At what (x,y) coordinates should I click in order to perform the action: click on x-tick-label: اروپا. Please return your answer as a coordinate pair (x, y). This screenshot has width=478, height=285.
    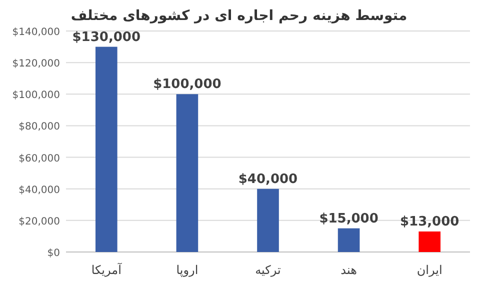
    Looking at the image, I should click on (187, 270).